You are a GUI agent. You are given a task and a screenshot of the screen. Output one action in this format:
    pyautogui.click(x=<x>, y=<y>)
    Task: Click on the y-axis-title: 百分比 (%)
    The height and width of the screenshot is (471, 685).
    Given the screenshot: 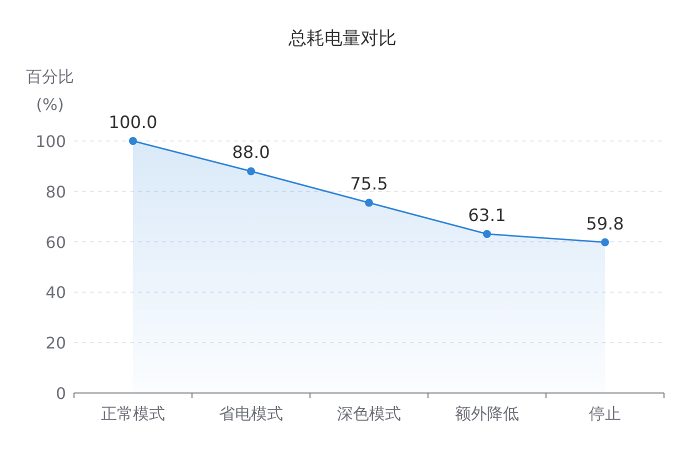 What is the action you would take?
    pyautogui.click(x=50, y=90)
    